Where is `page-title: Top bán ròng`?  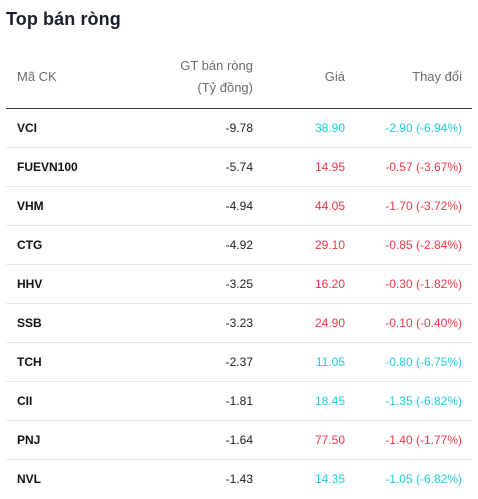 page-title: Top bán ròng is located at coordinates (63, 19).